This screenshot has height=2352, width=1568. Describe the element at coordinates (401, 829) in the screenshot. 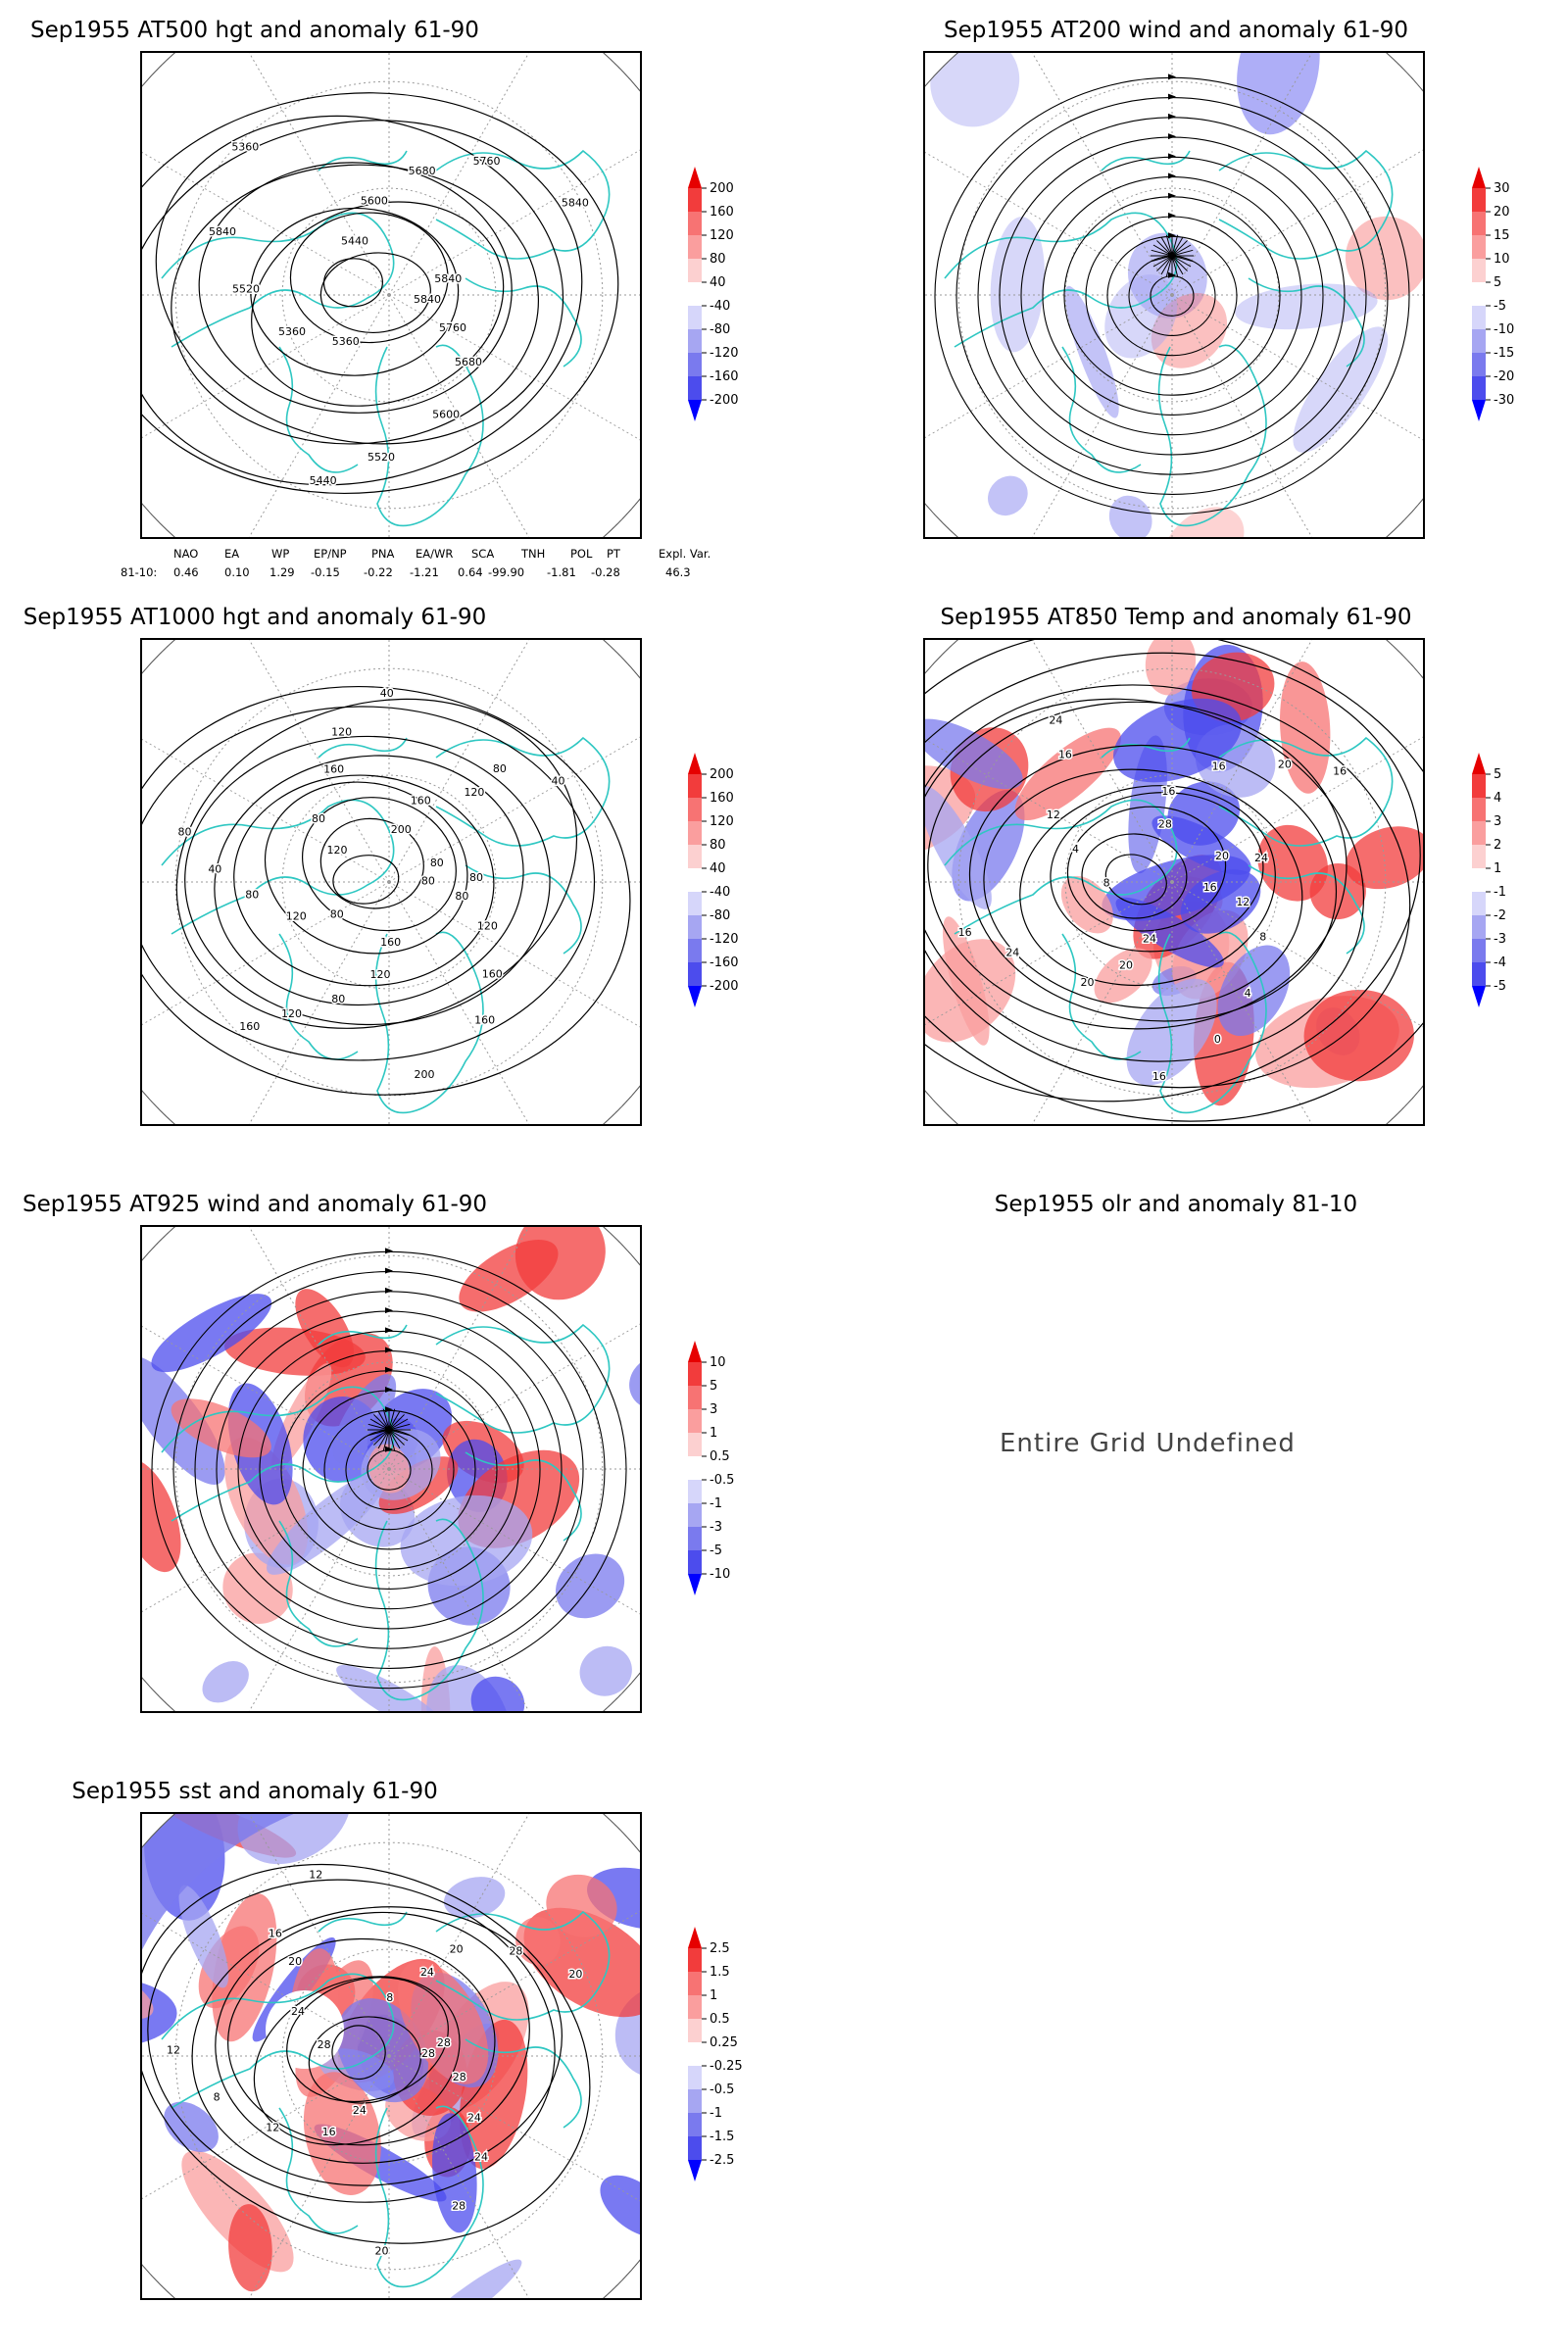

I see `contour-label: 200` at that location.